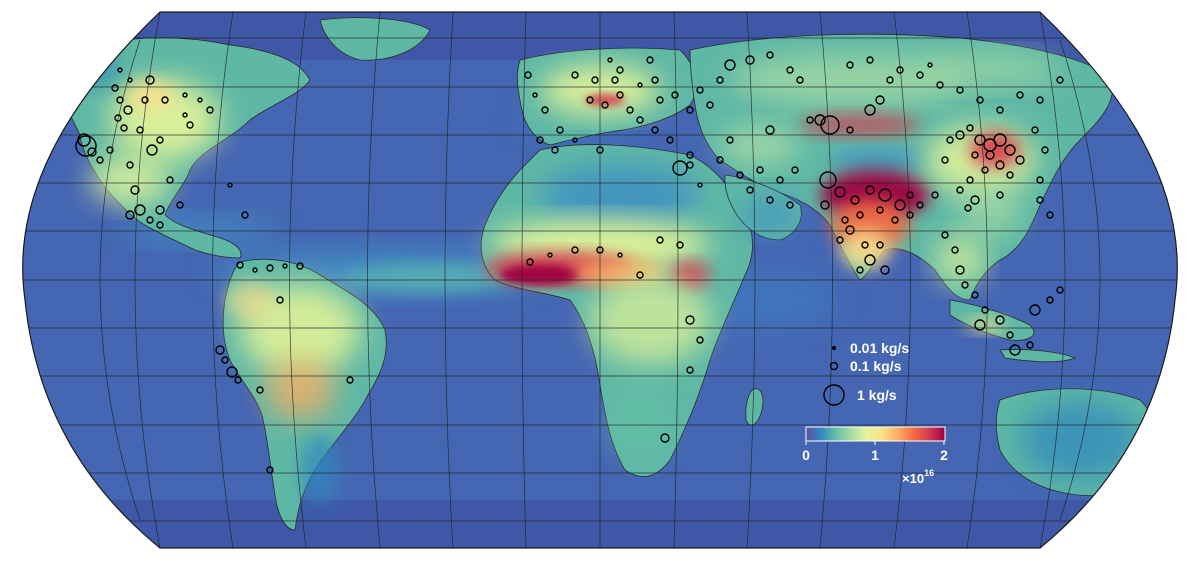 Image resolution: width=1200 pixels, height=564 pixels. Describe the element at coordinates (754, 407) in the screenshot. I see `madagascar` at that location.